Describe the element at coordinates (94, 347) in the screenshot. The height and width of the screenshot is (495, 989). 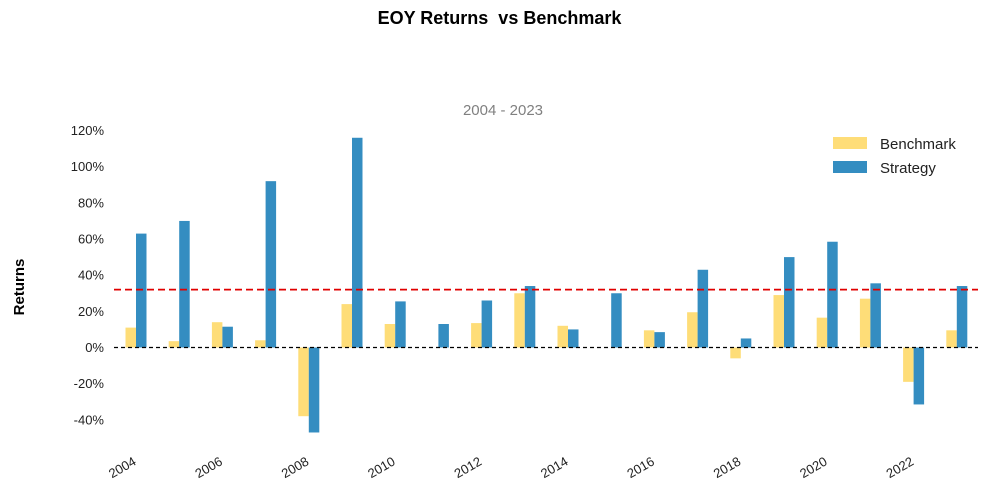
I see `y-tick-label: 0%` at that location.